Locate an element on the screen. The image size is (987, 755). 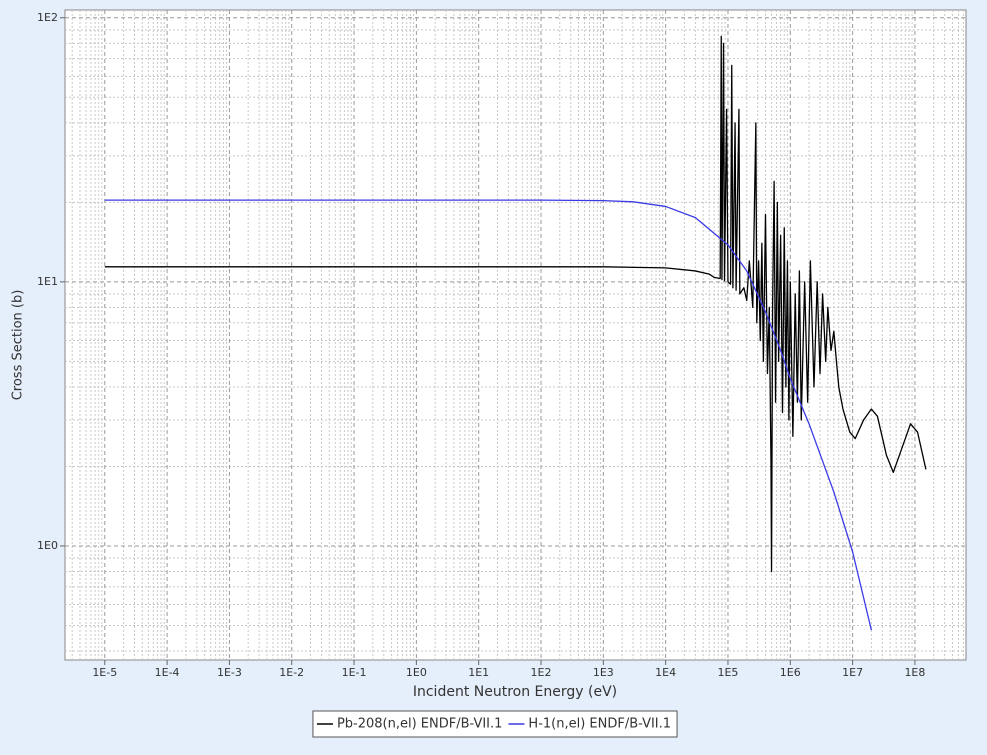
x-tick-label: 1E5 is located at coordinates (727, 672).